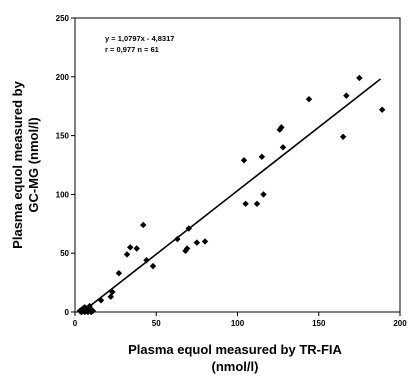 The width and height of the screenshot is (408, 377). Describe the element at coordinates (75, 323) in the screenshot. I see `x-tick-label: 0` at that location.